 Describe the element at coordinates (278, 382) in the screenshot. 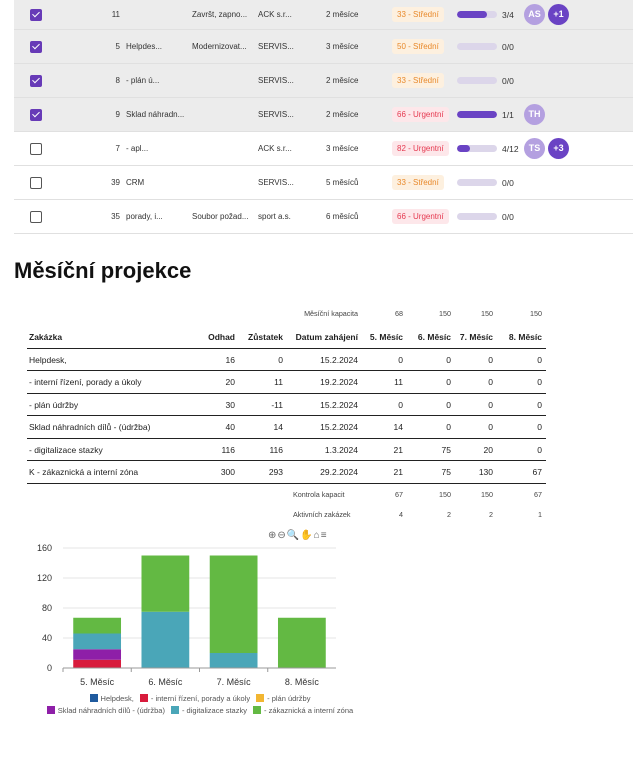

I see `projection-cell: 11` at that location.